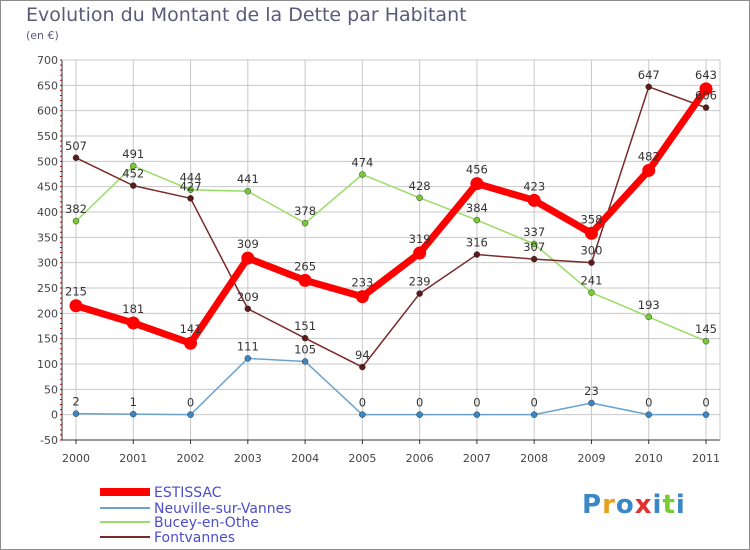  Describe the element at coordinates (591, 251) in the screenshot. I see `data-label-fontvannes: 300` at that location.